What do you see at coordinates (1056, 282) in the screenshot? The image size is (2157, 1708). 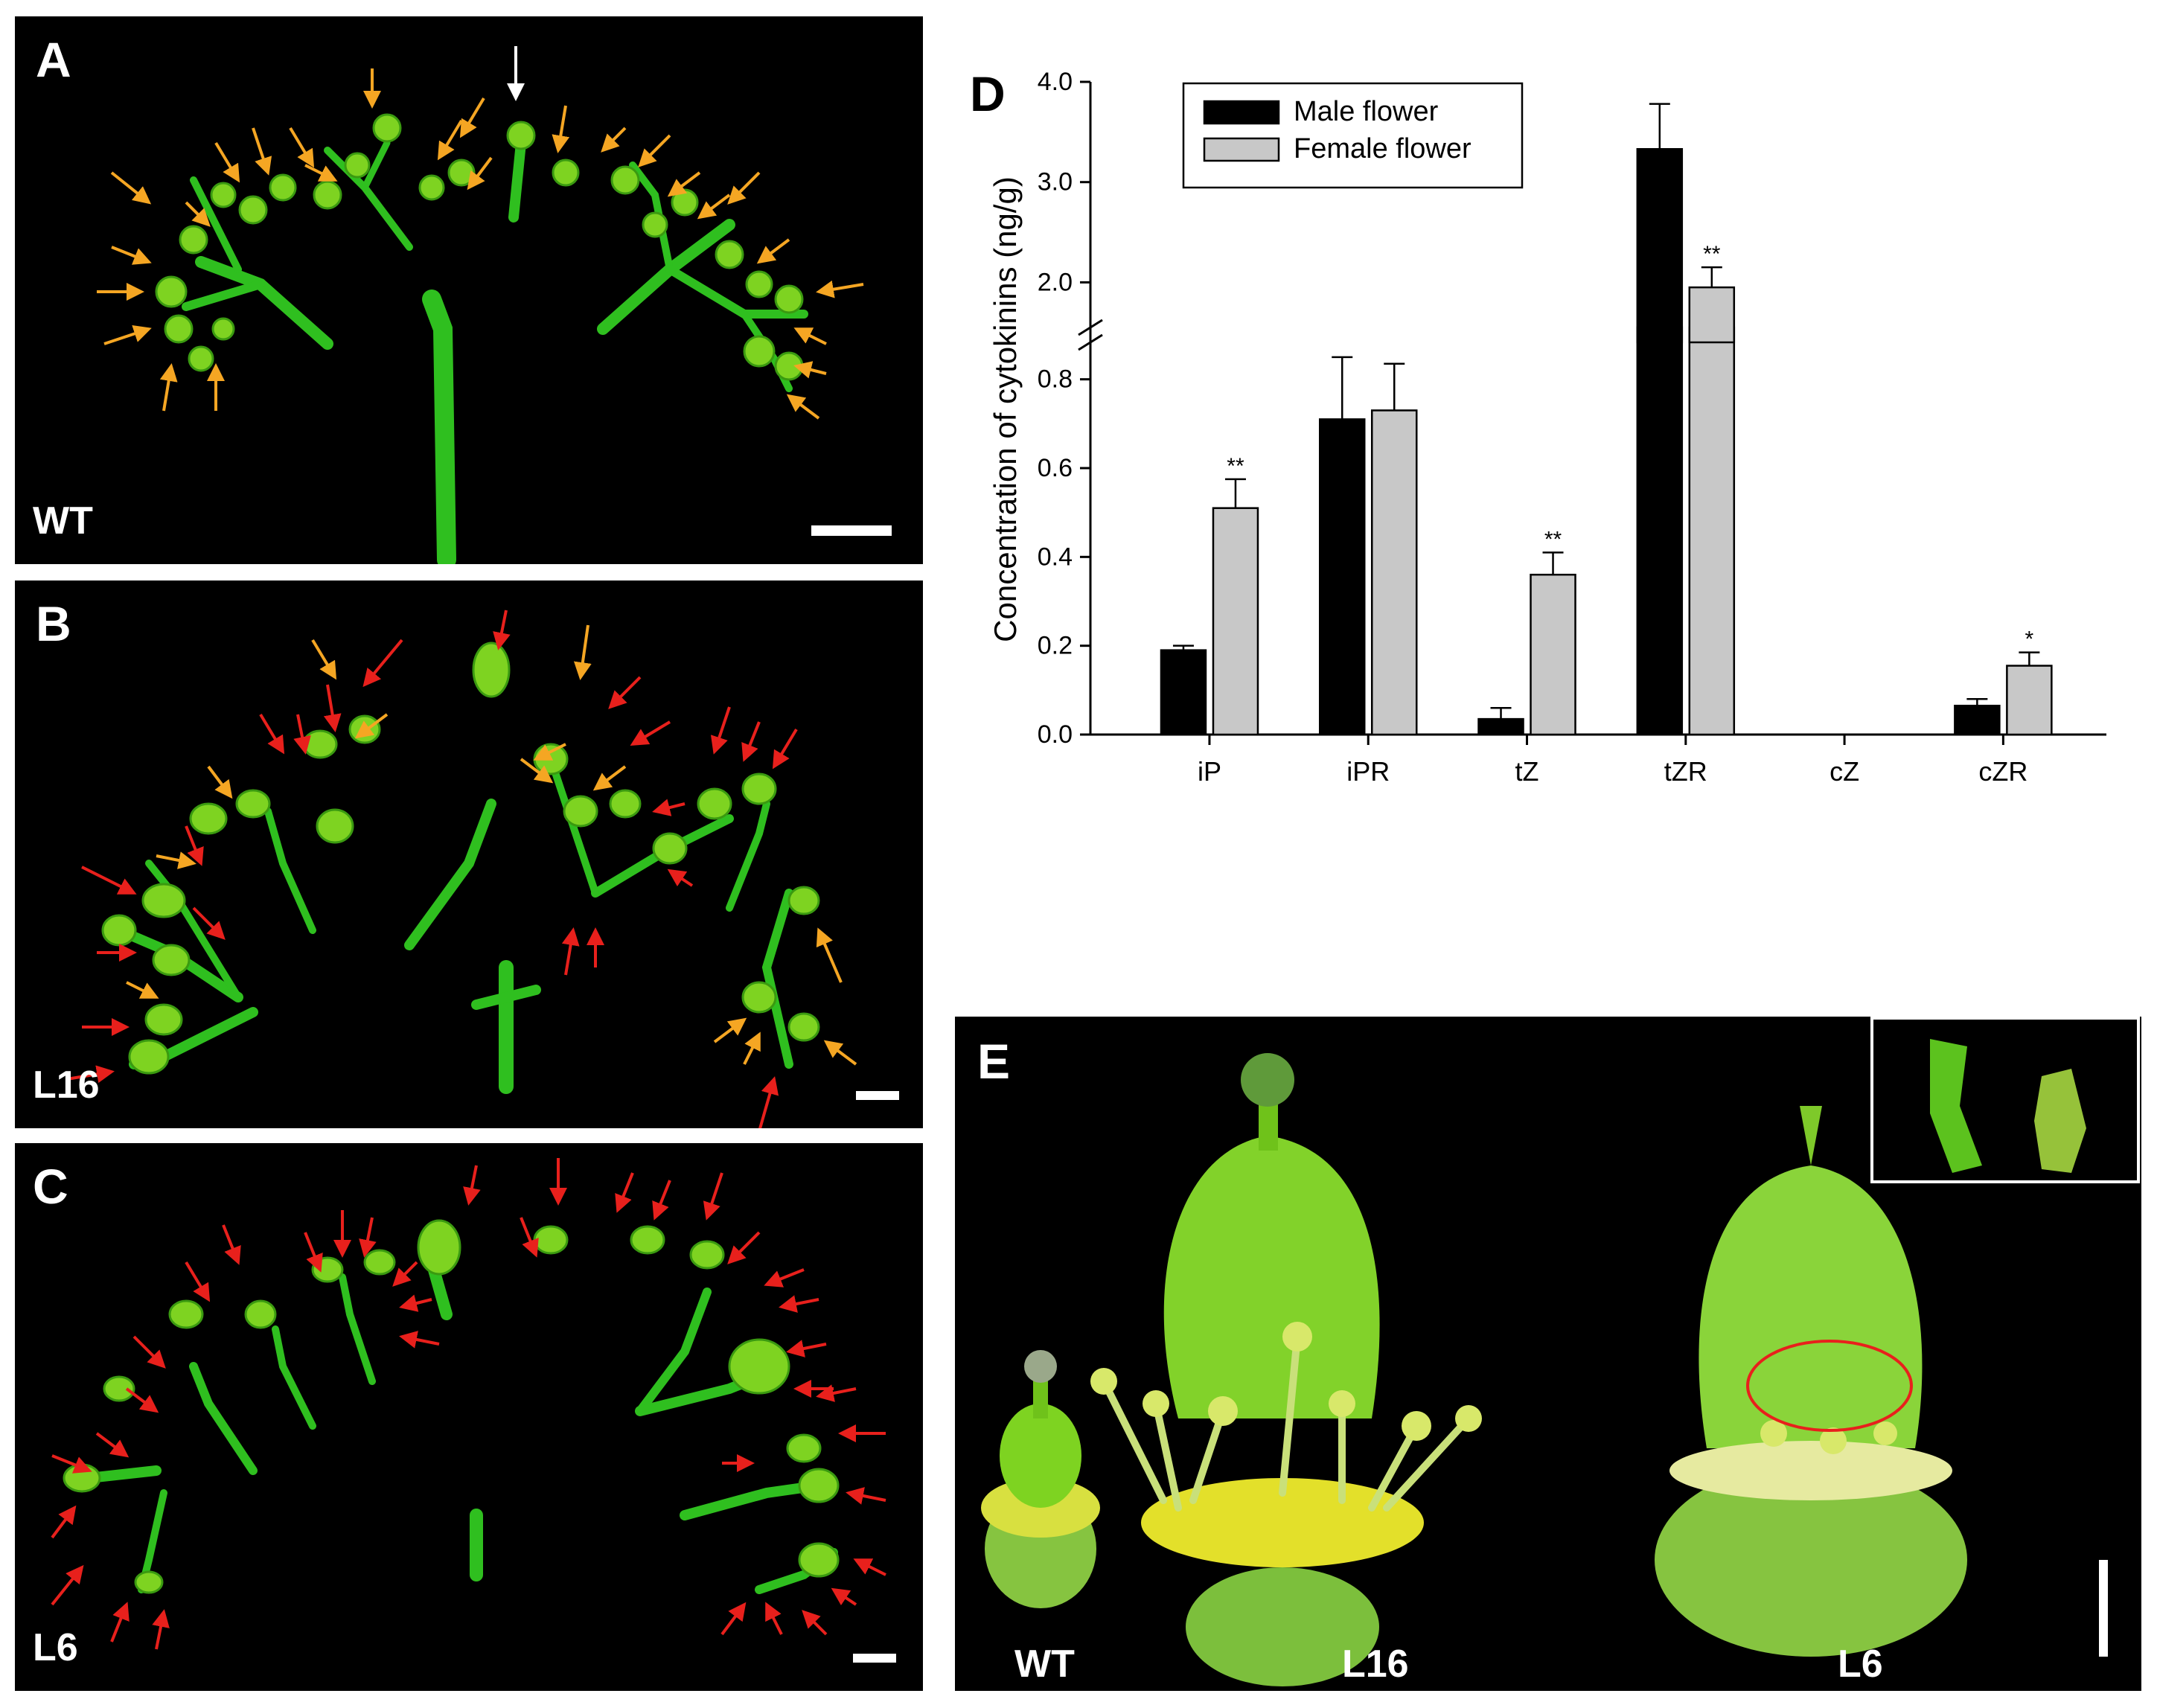 I see `y-tick-label: 2.0` at bounding box center [1056, 282].